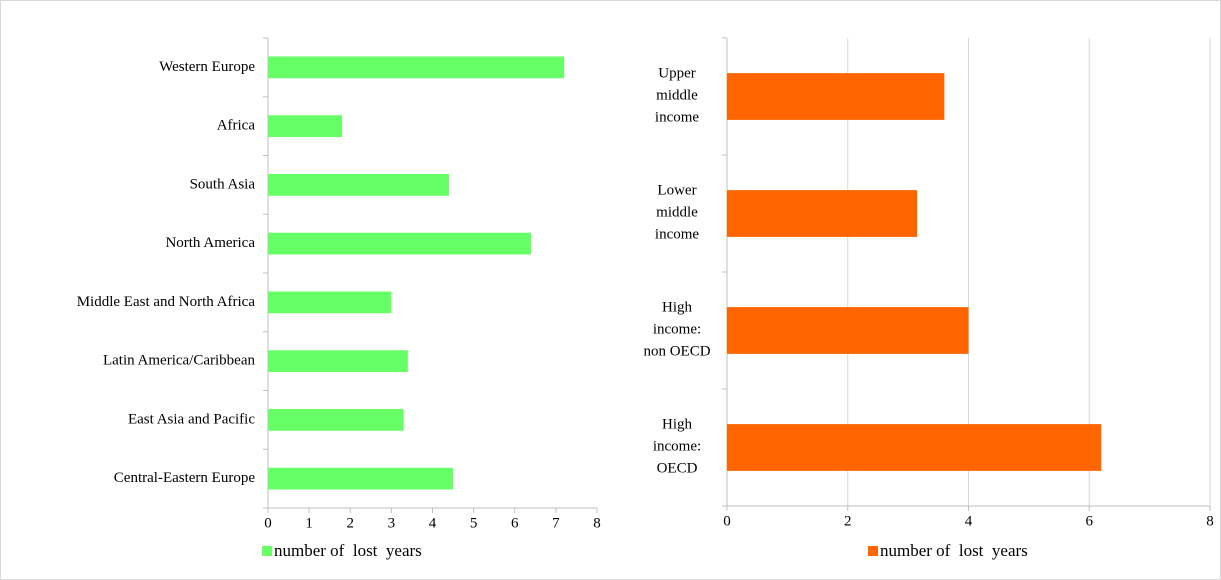 The image size is (1221, 580). Describe the element at coordinates (309, 523) in the screenshot. I see `x-tick-label: 1` at that location.